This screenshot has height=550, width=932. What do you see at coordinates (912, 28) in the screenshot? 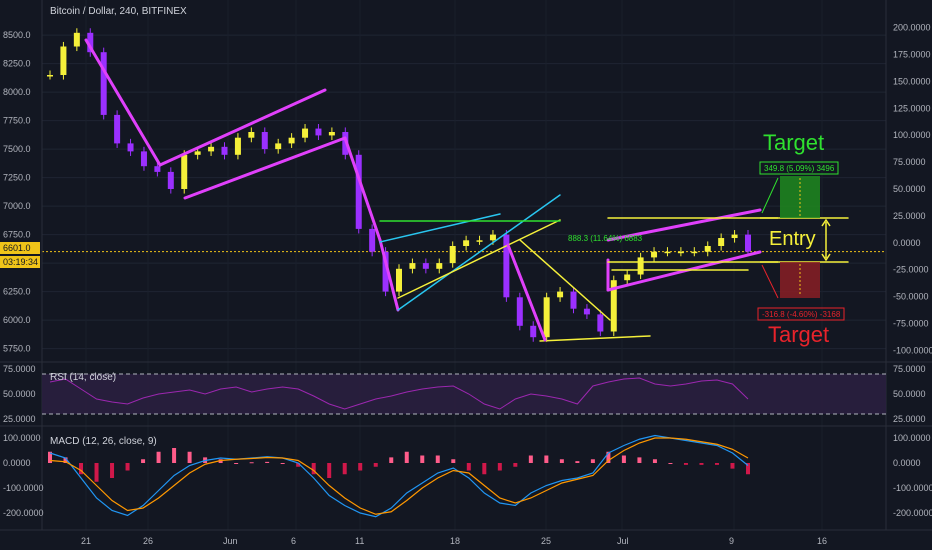
I see `right-tick-label: 200.0000` at bounding box center [912, 28].